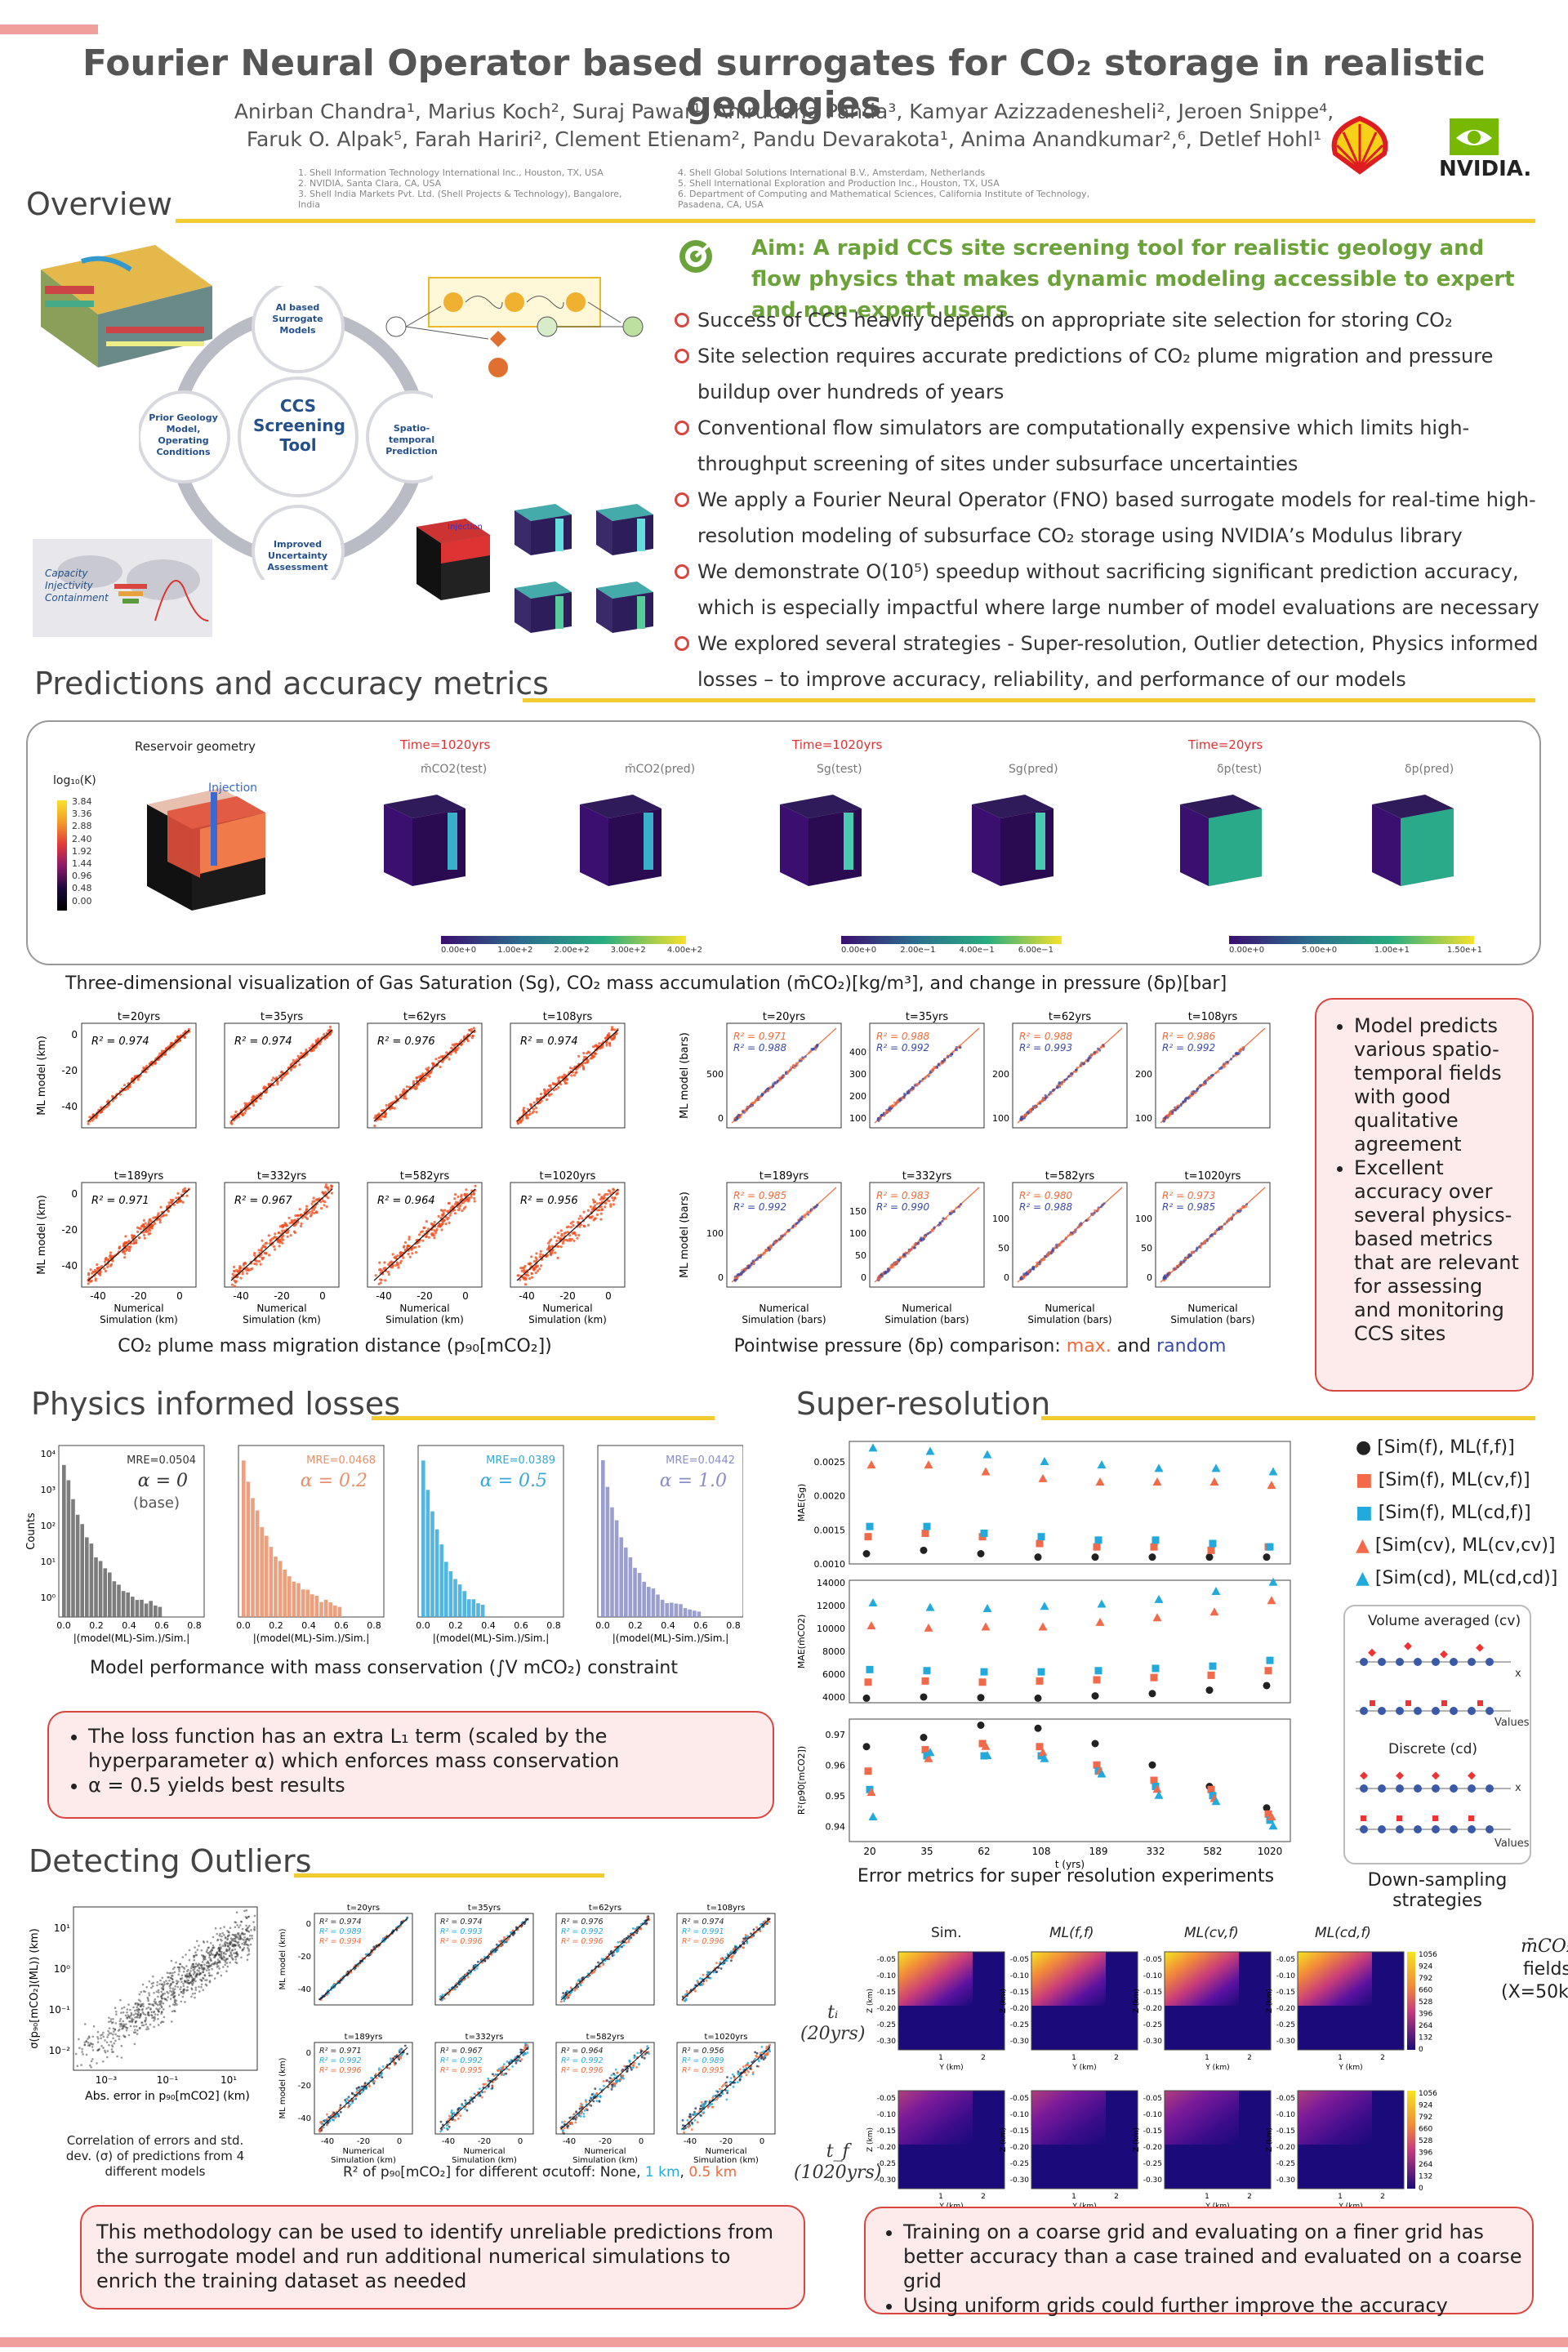  What do you see at coordinates (543, 1418) in the screenshot?
I see `physics-underline` at bounding box center [543, 1418].